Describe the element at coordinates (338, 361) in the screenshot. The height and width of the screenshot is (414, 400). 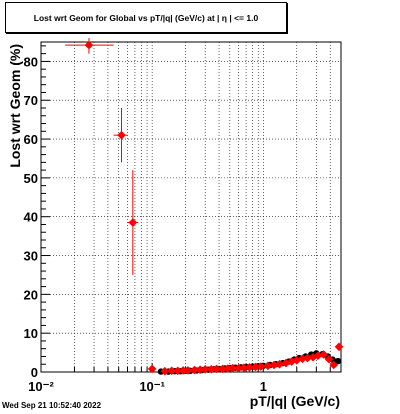
I see `data-point-global` at that location.